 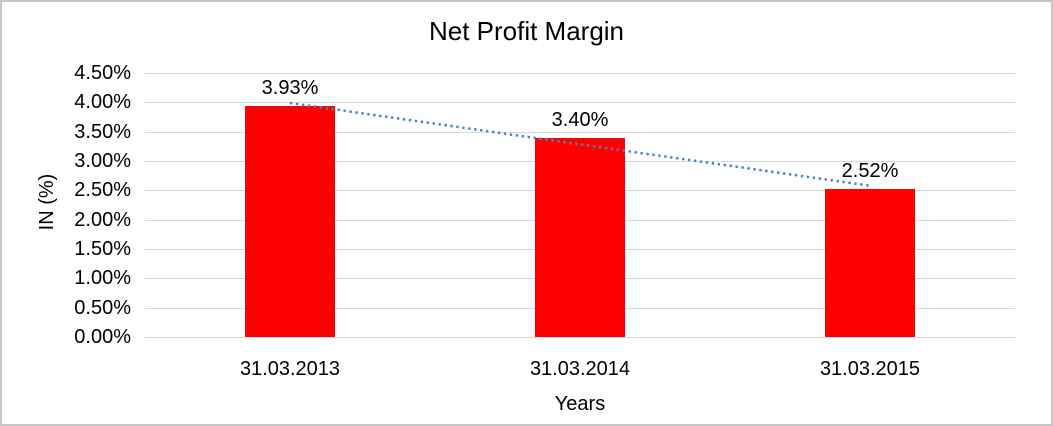 I want to click on x-tick-label: 31.03.2013, so click(x=290, y=369).